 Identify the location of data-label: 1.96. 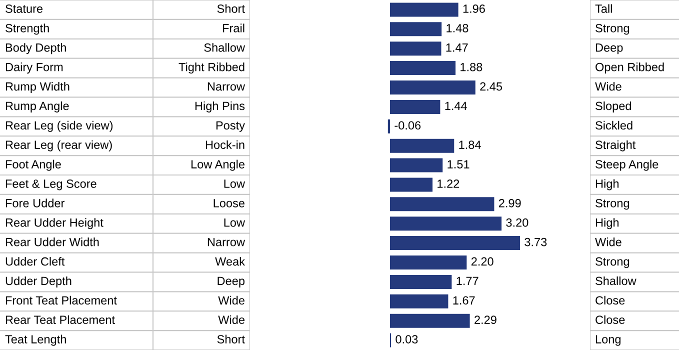
(474, 8).